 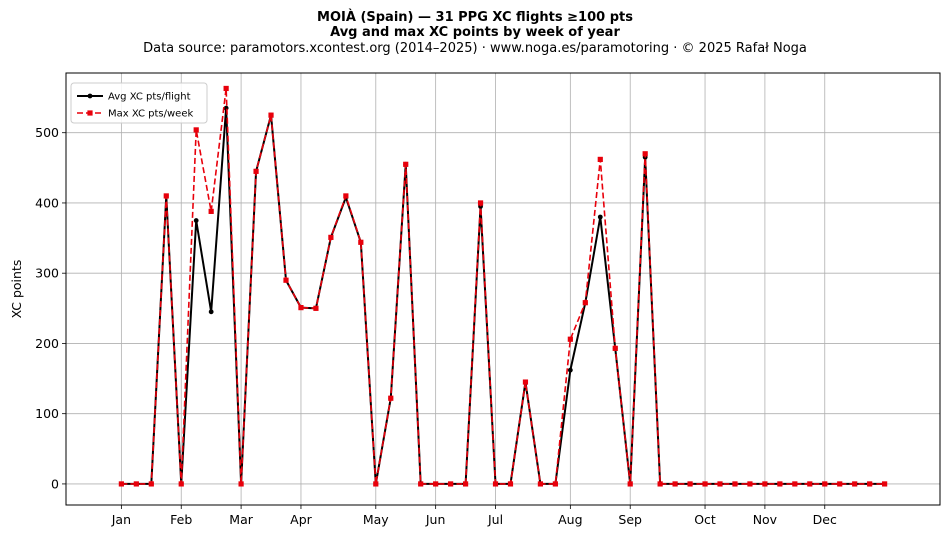 What do you see at coordinates (301, 519) in the screenshot?
I see `x-tick-label: Apr` at bounding box center [301, 519].